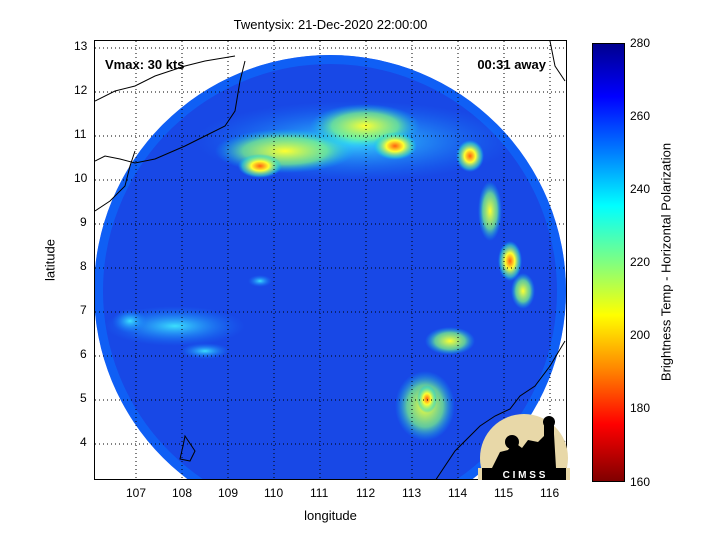  I want to click on y-tick: 6, so click(83, 354).